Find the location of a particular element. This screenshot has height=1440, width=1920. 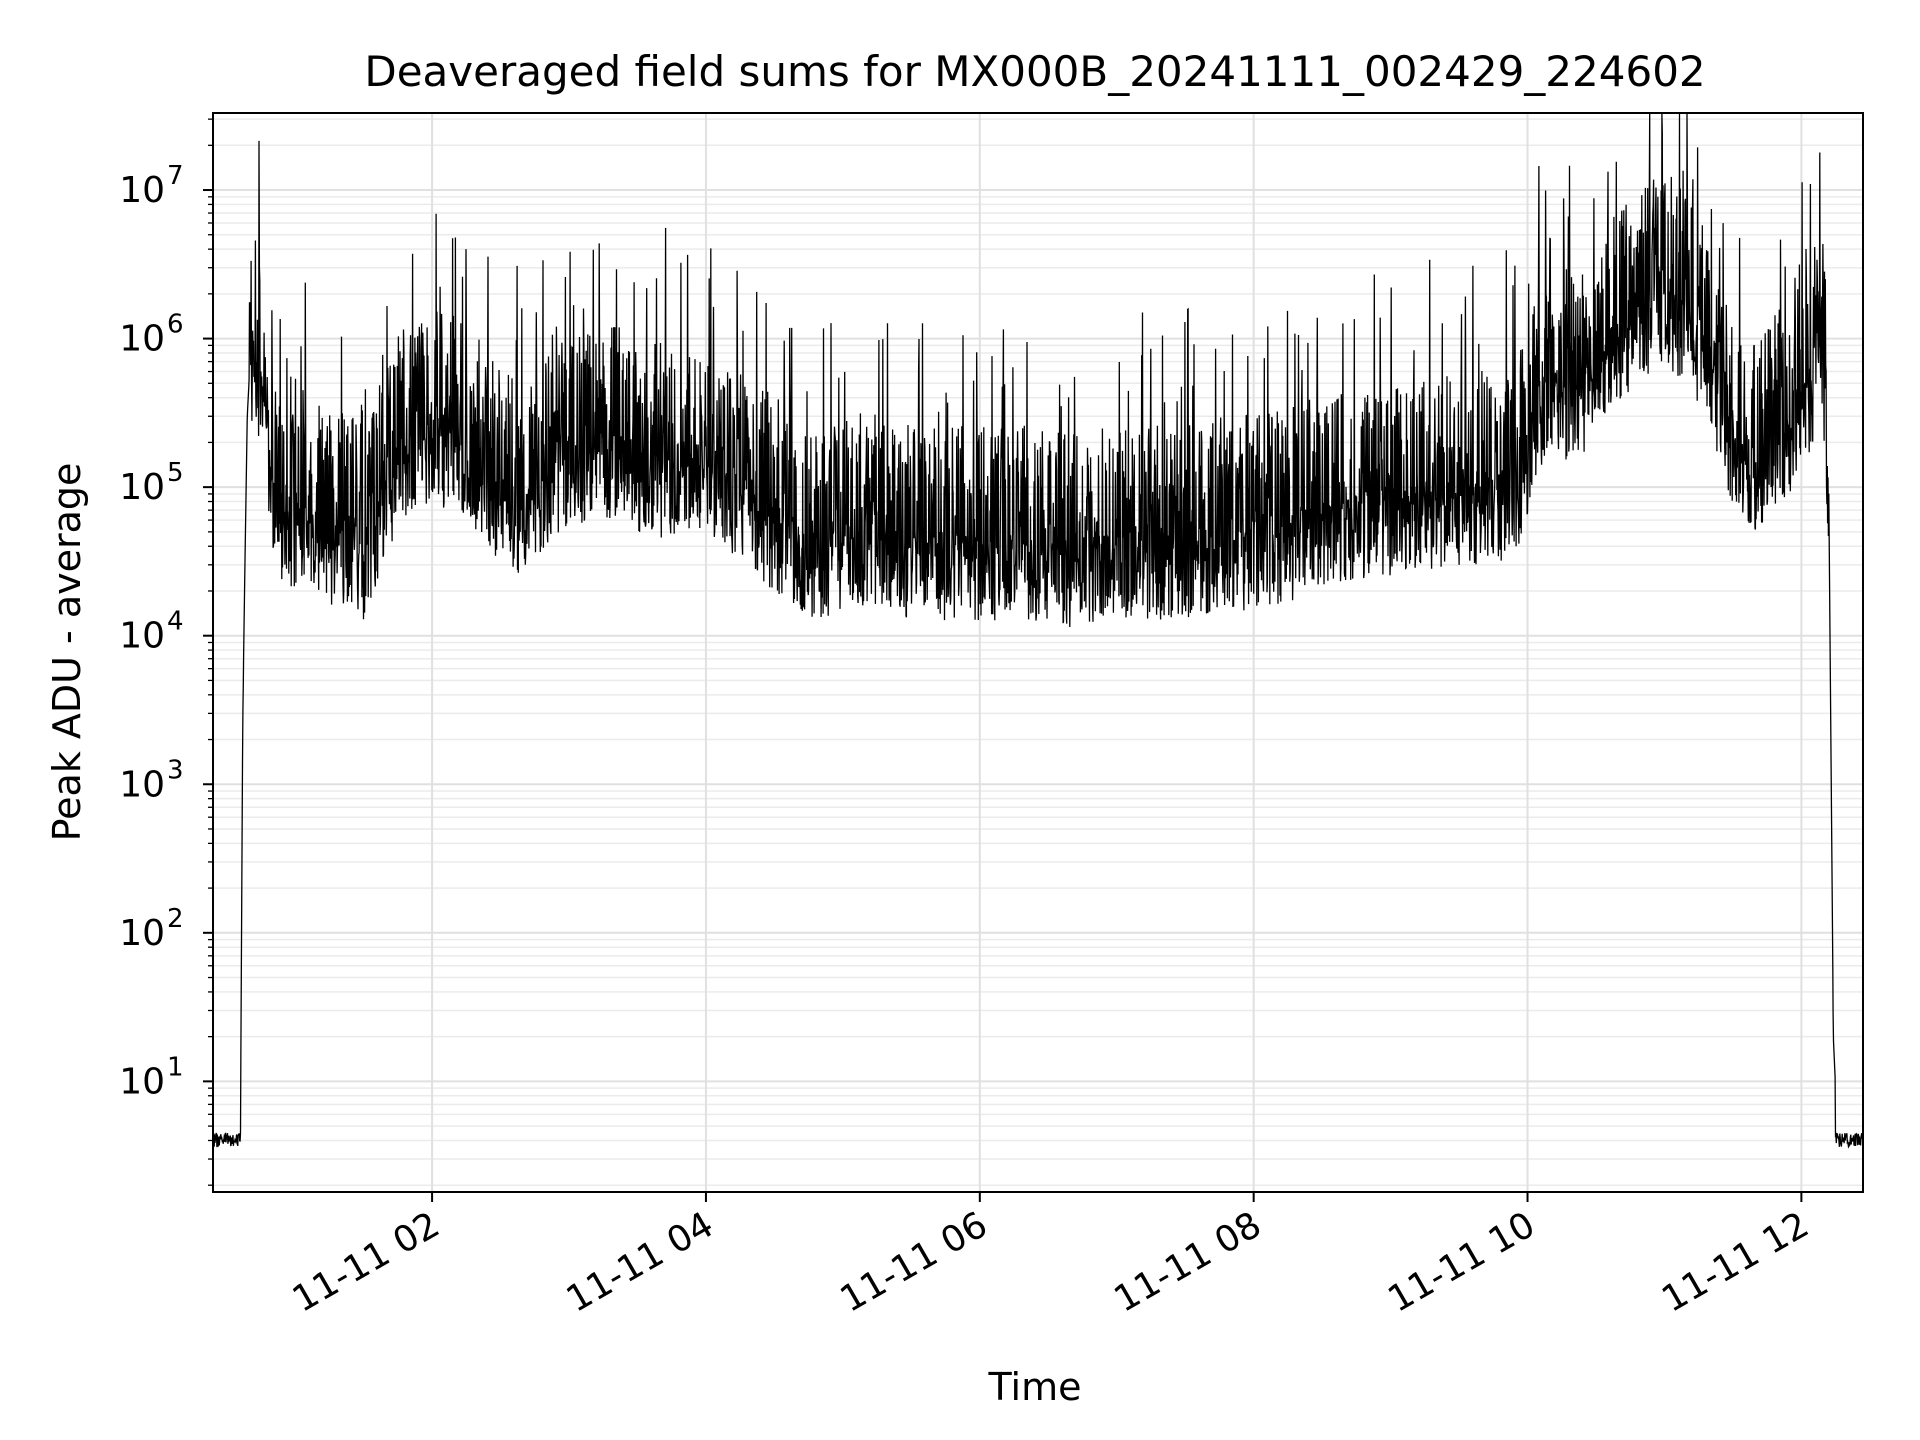

y-tick-exponent: 4 is located at coordinates (175, 622).